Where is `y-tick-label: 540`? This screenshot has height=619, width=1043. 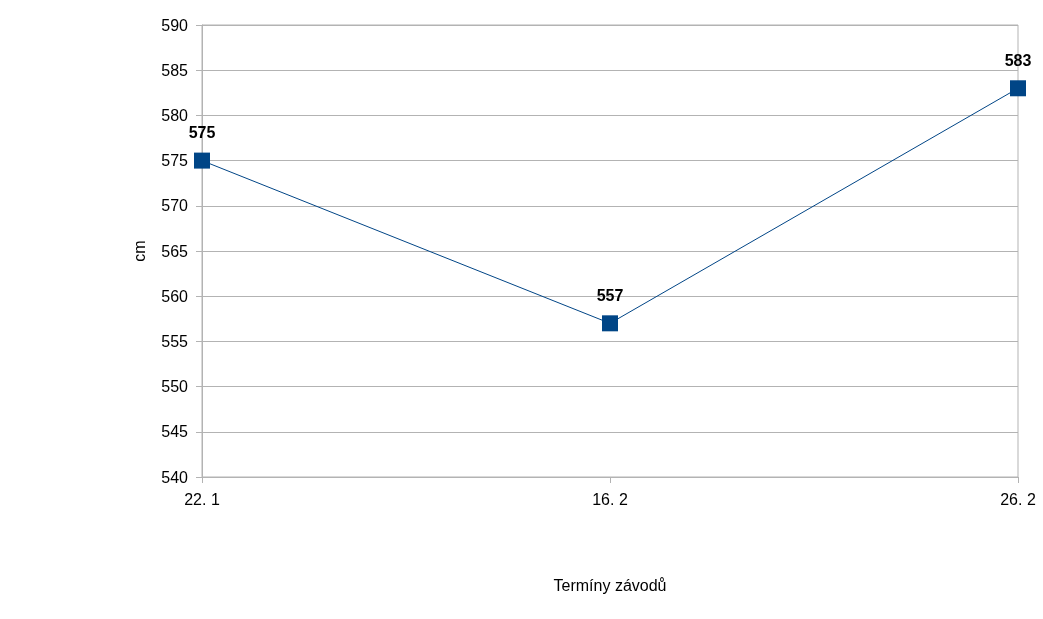
y-tick-label: 540 is located at coordinates (175, 477).